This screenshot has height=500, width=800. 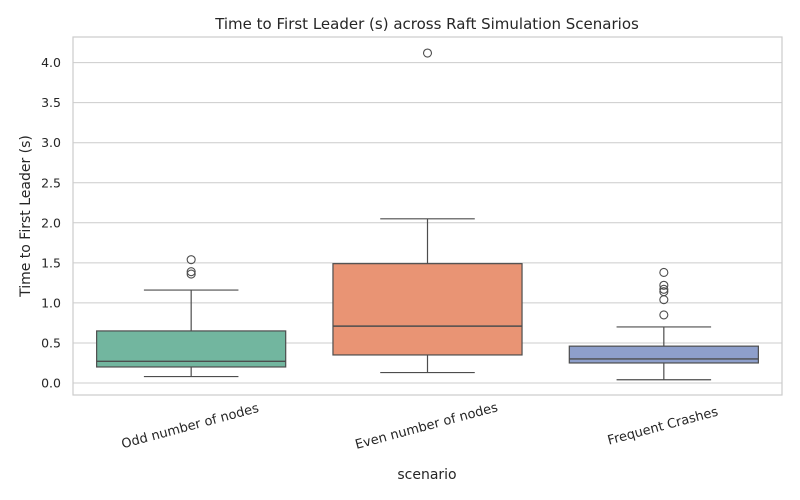 I want to click on y-tick-label: 3.0, so click(x=51, y=142).